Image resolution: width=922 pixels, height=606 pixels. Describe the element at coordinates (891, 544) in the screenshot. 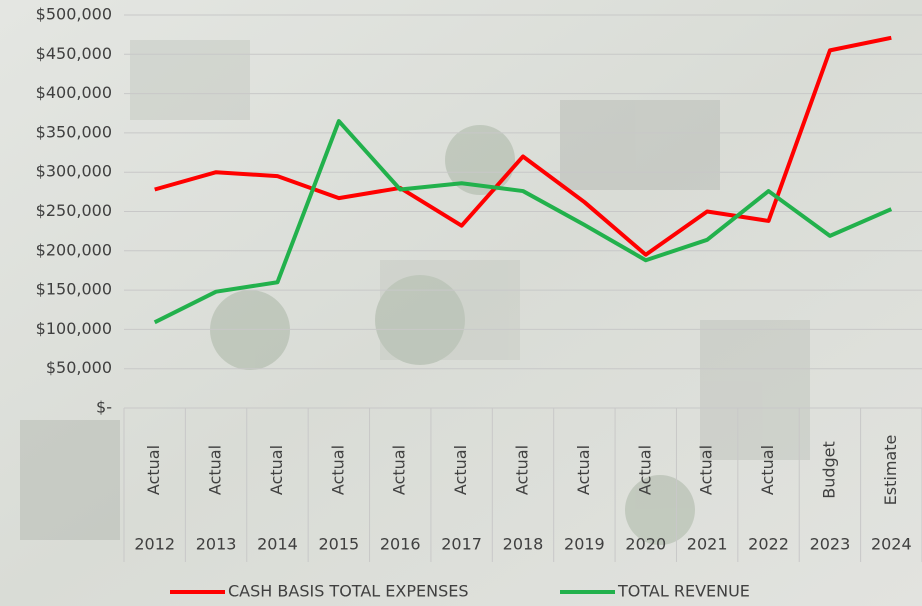

I see `x-tick-label: 2024` at that location.